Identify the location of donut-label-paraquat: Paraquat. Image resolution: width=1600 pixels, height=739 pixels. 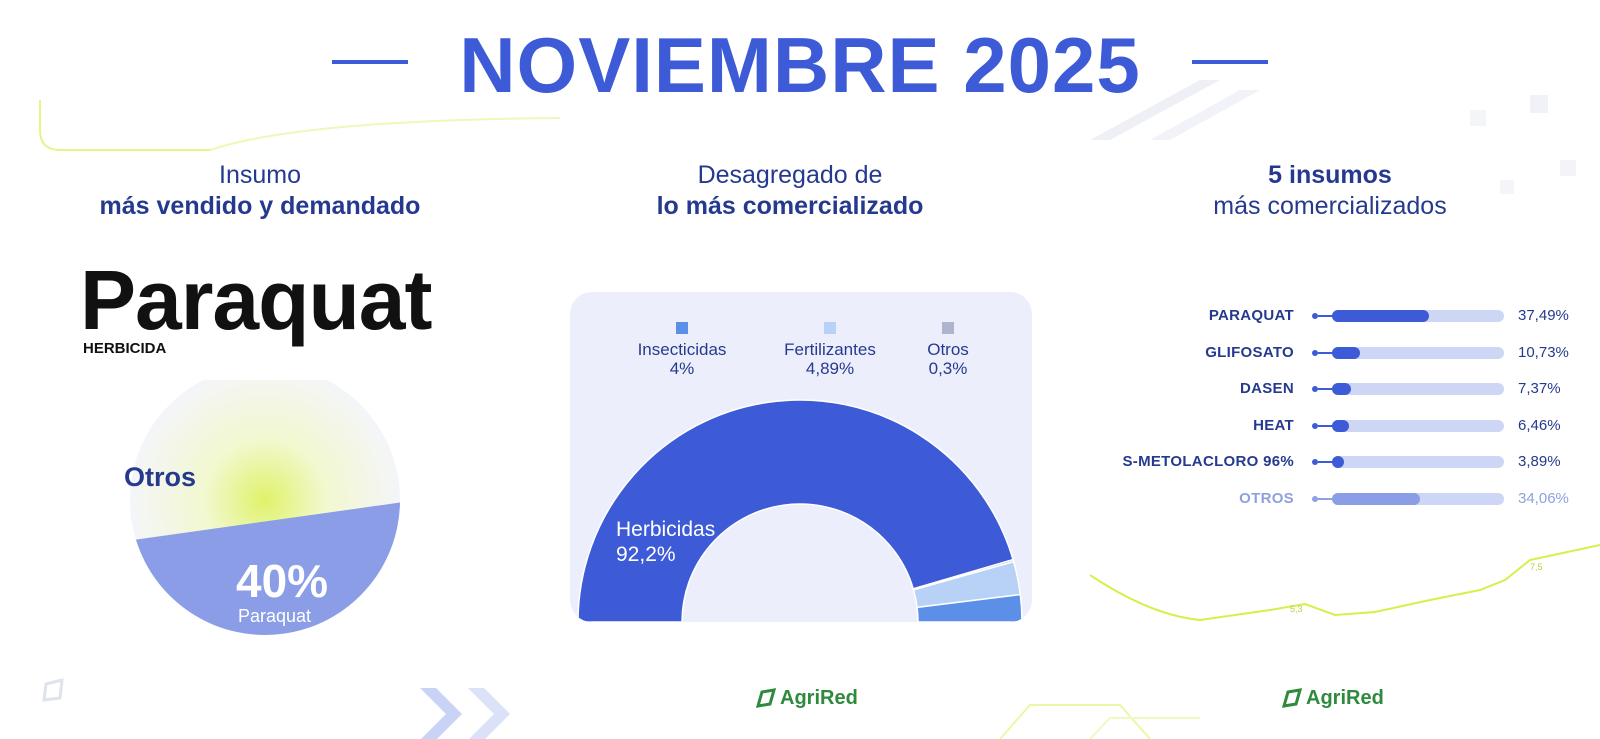
(275, 616).